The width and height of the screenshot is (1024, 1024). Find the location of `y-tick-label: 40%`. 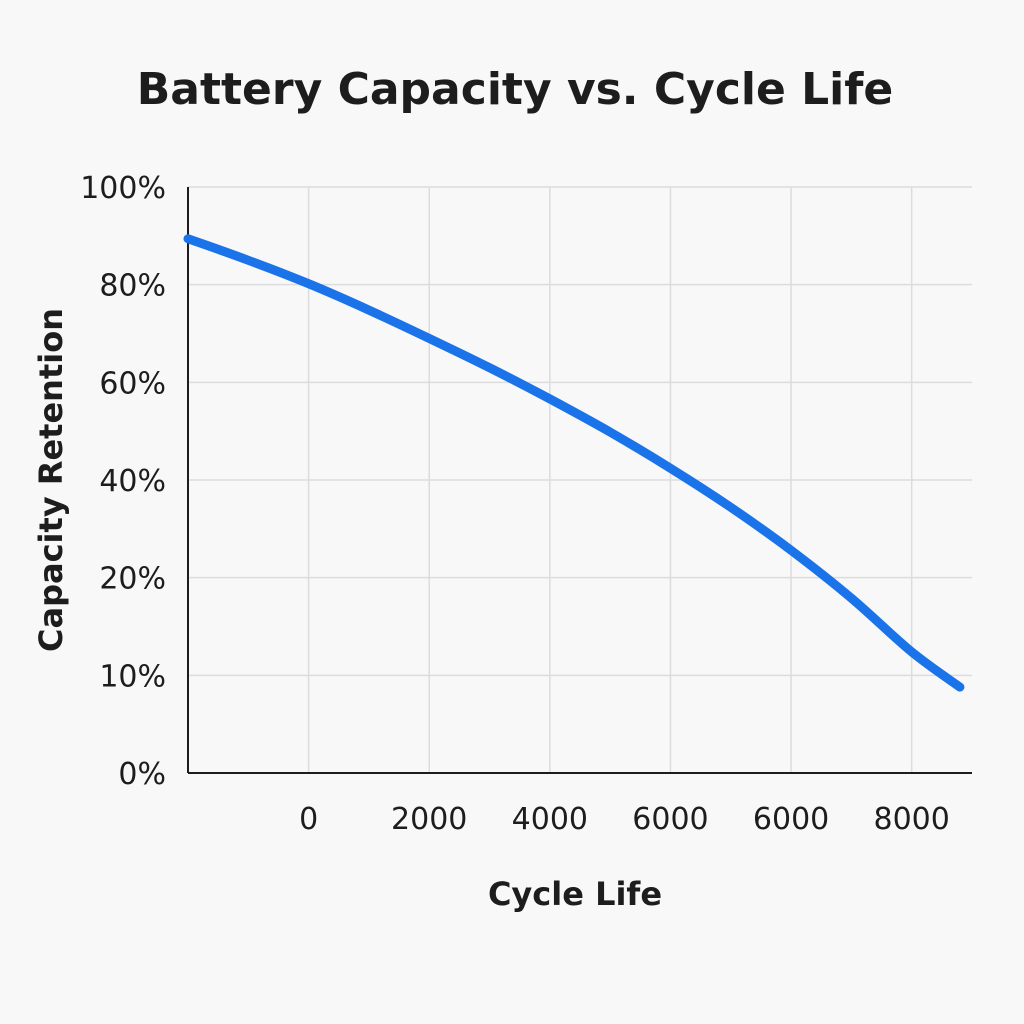

y-tick-label: 40% is located at coordinates (132, 481).